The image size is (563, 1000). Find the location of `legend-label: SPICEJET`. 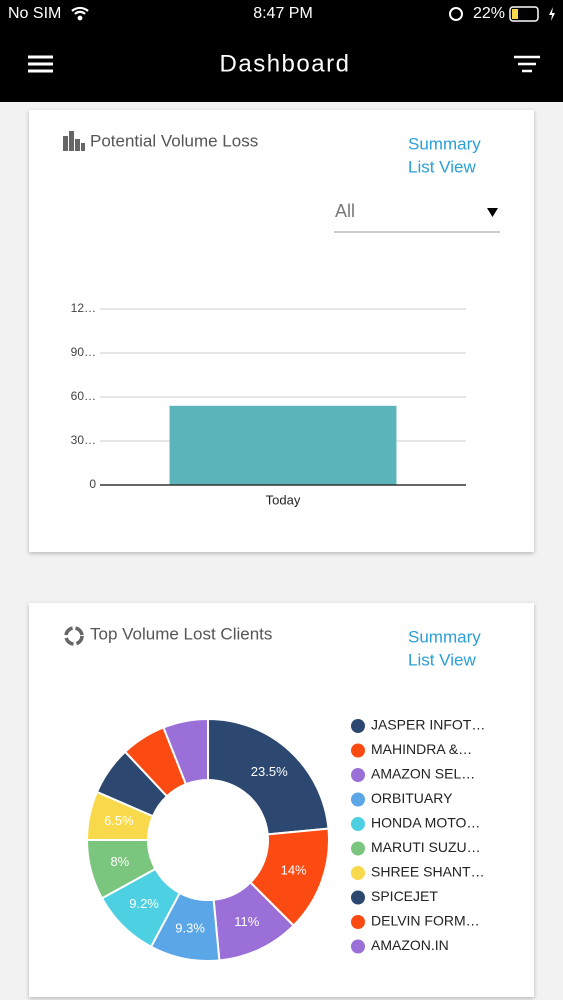

legend-label: SPICEJET is located at coordinates (404, 896).